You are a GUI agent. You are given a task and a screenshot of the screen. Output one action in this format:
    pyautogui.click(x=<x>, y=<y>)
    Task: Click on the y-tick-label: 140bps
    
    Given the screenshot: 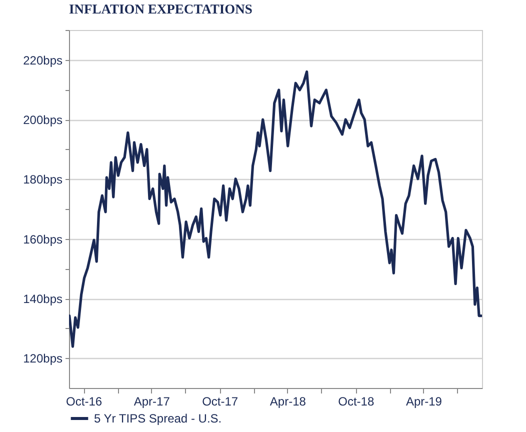 What is the action you would take?
    pyautogui.click(x=42, y=299)
    